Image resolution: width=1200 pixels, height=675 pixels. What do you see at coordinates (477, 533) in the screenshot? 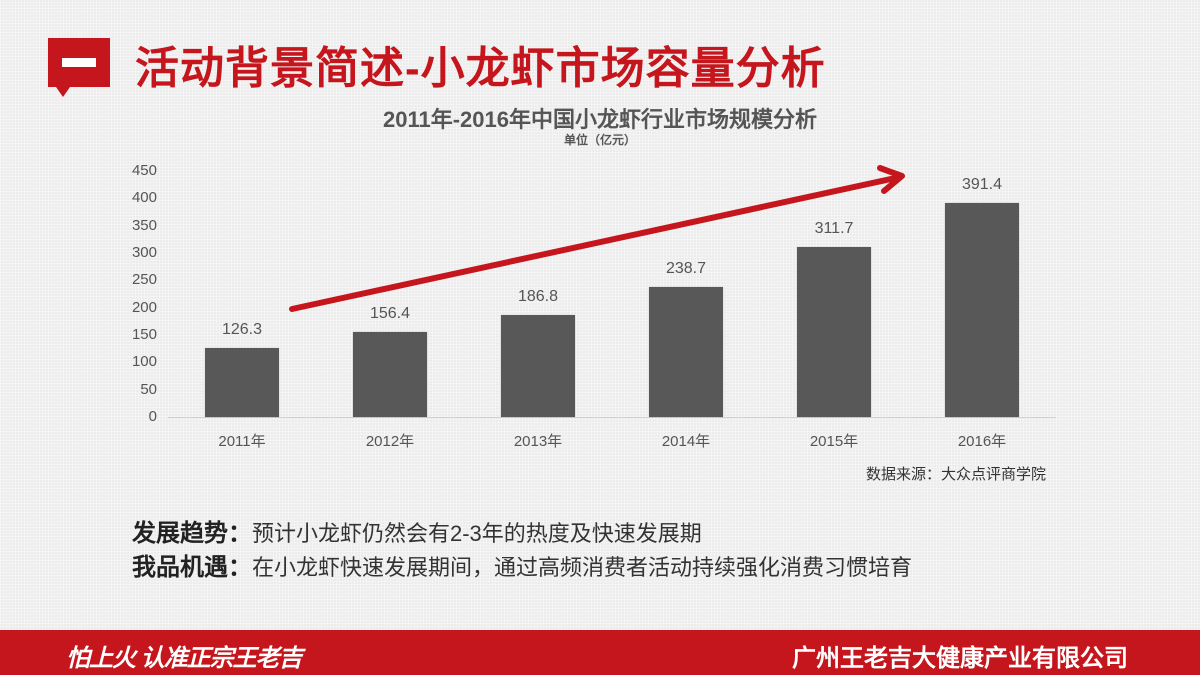
I see `note-text: 预计小龙虾仍然会有2-3年的热度及快速发展期` at bounding box center [477, 533].